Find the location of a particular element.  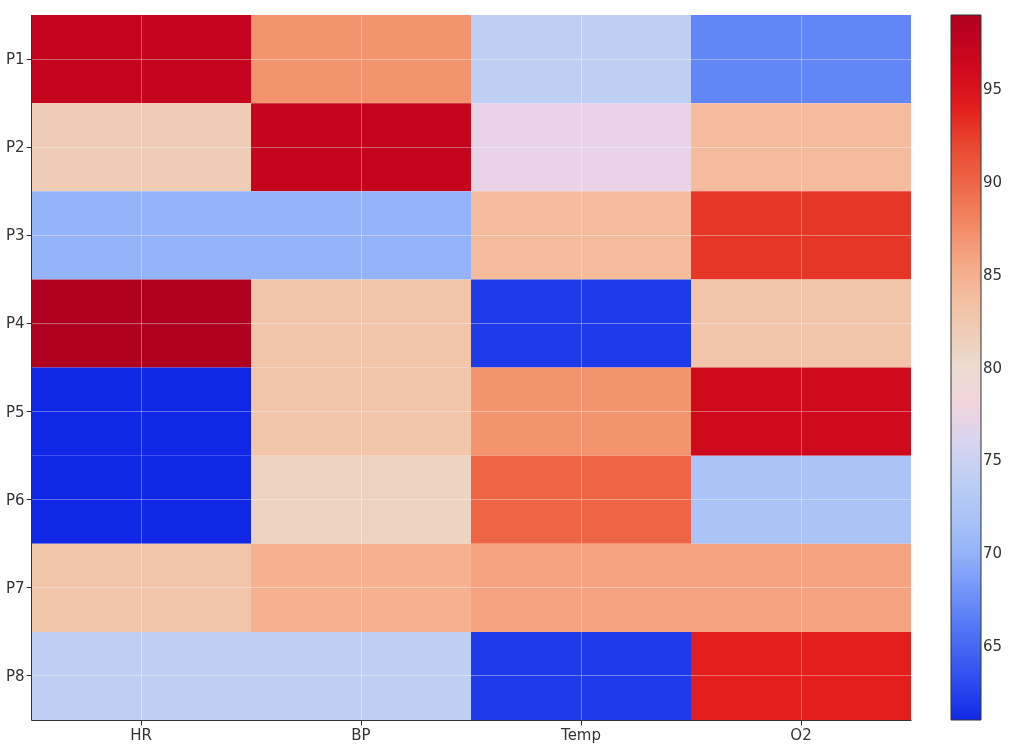

y-tick-label: P5 is located at coordinates (15, 411).